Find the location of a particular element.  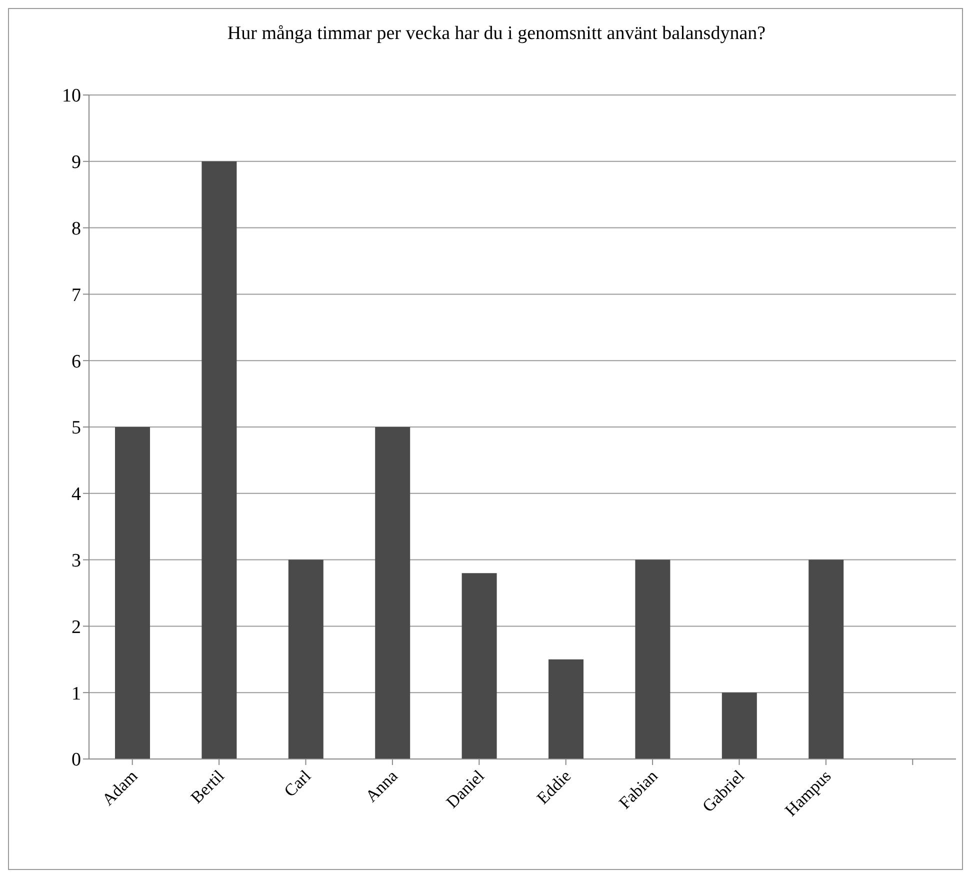

y-tick-label: 4 is located at coordinates (77, 495).